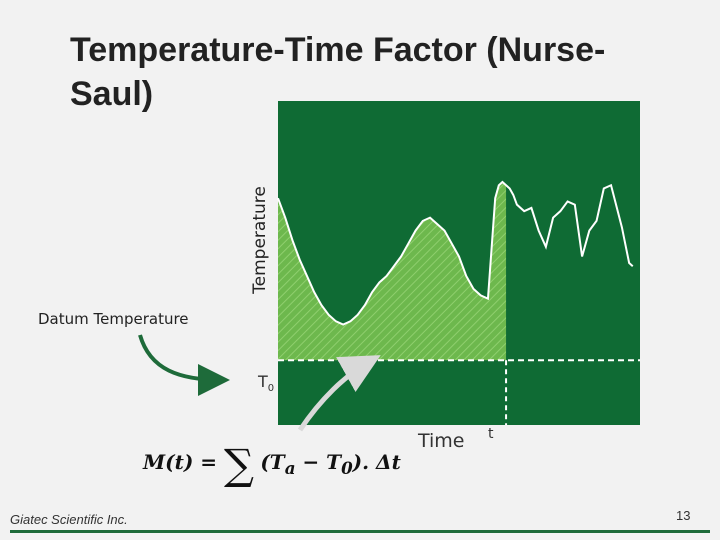 Image resolution: width=720 pixels, height=540 pixels. I want to click on datum-value-label: T0, so click(266, 383).